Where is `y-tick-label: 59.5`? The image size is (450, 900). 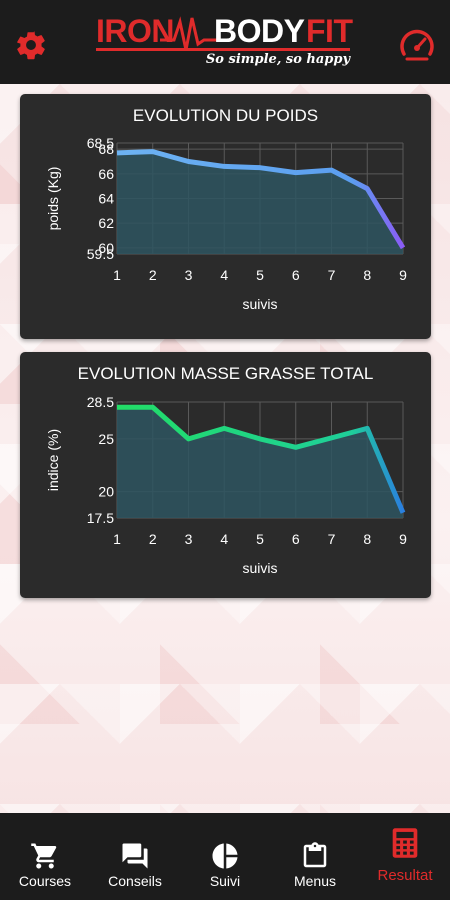 y-tick-label: 59.5 is located at coordinates (100, 254).